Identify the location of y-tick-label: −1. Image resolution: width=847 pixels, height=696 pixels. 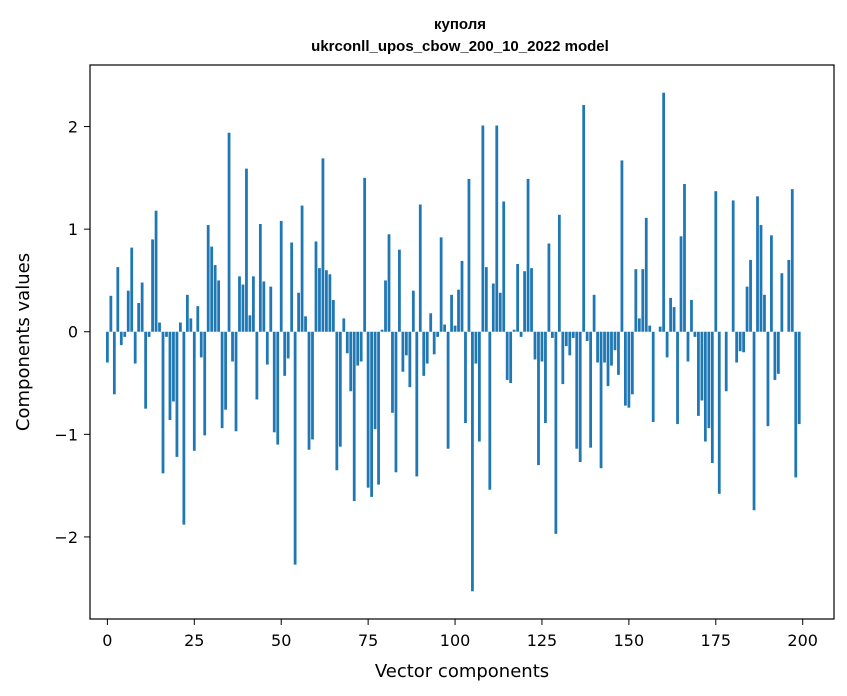
(66, 434).